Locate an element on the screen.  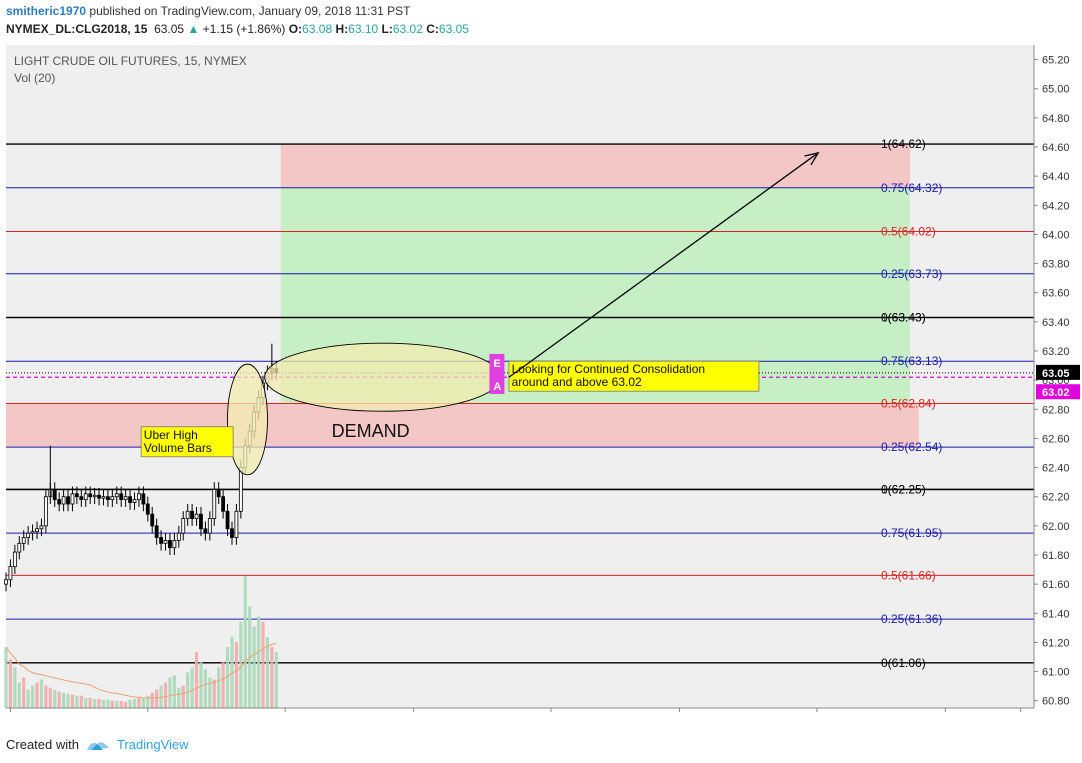
y-tick-label: 64.20 is located at coordinates (1056, 206).